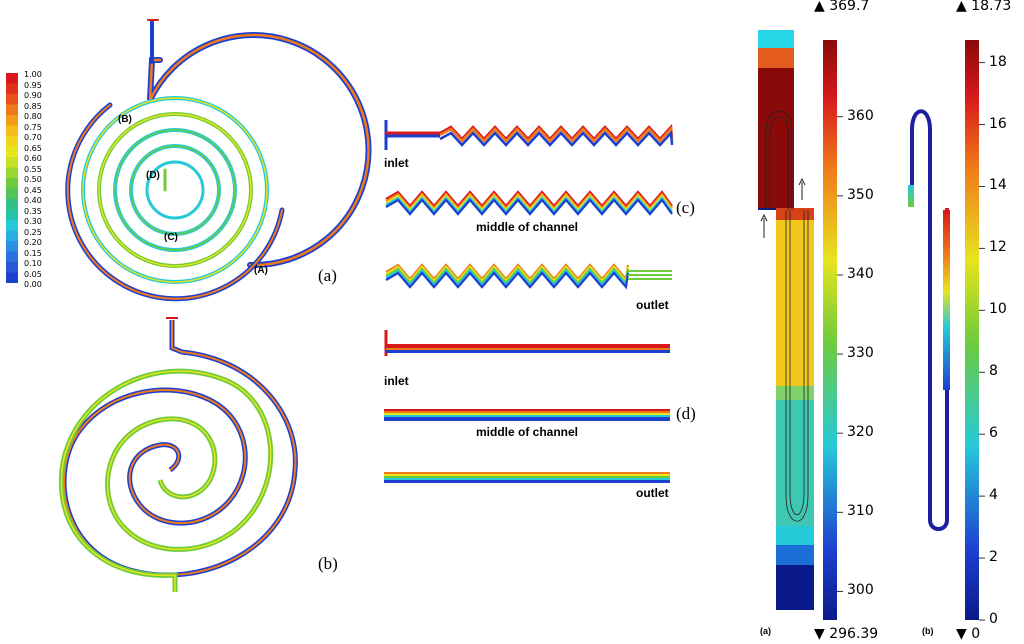 The height and width of the screenshot is (644, 1024). What do you see at coordinates (652, 305) in the screenshot?
I see `label-outlet-c: outlet` at bounding box center [652, 305].